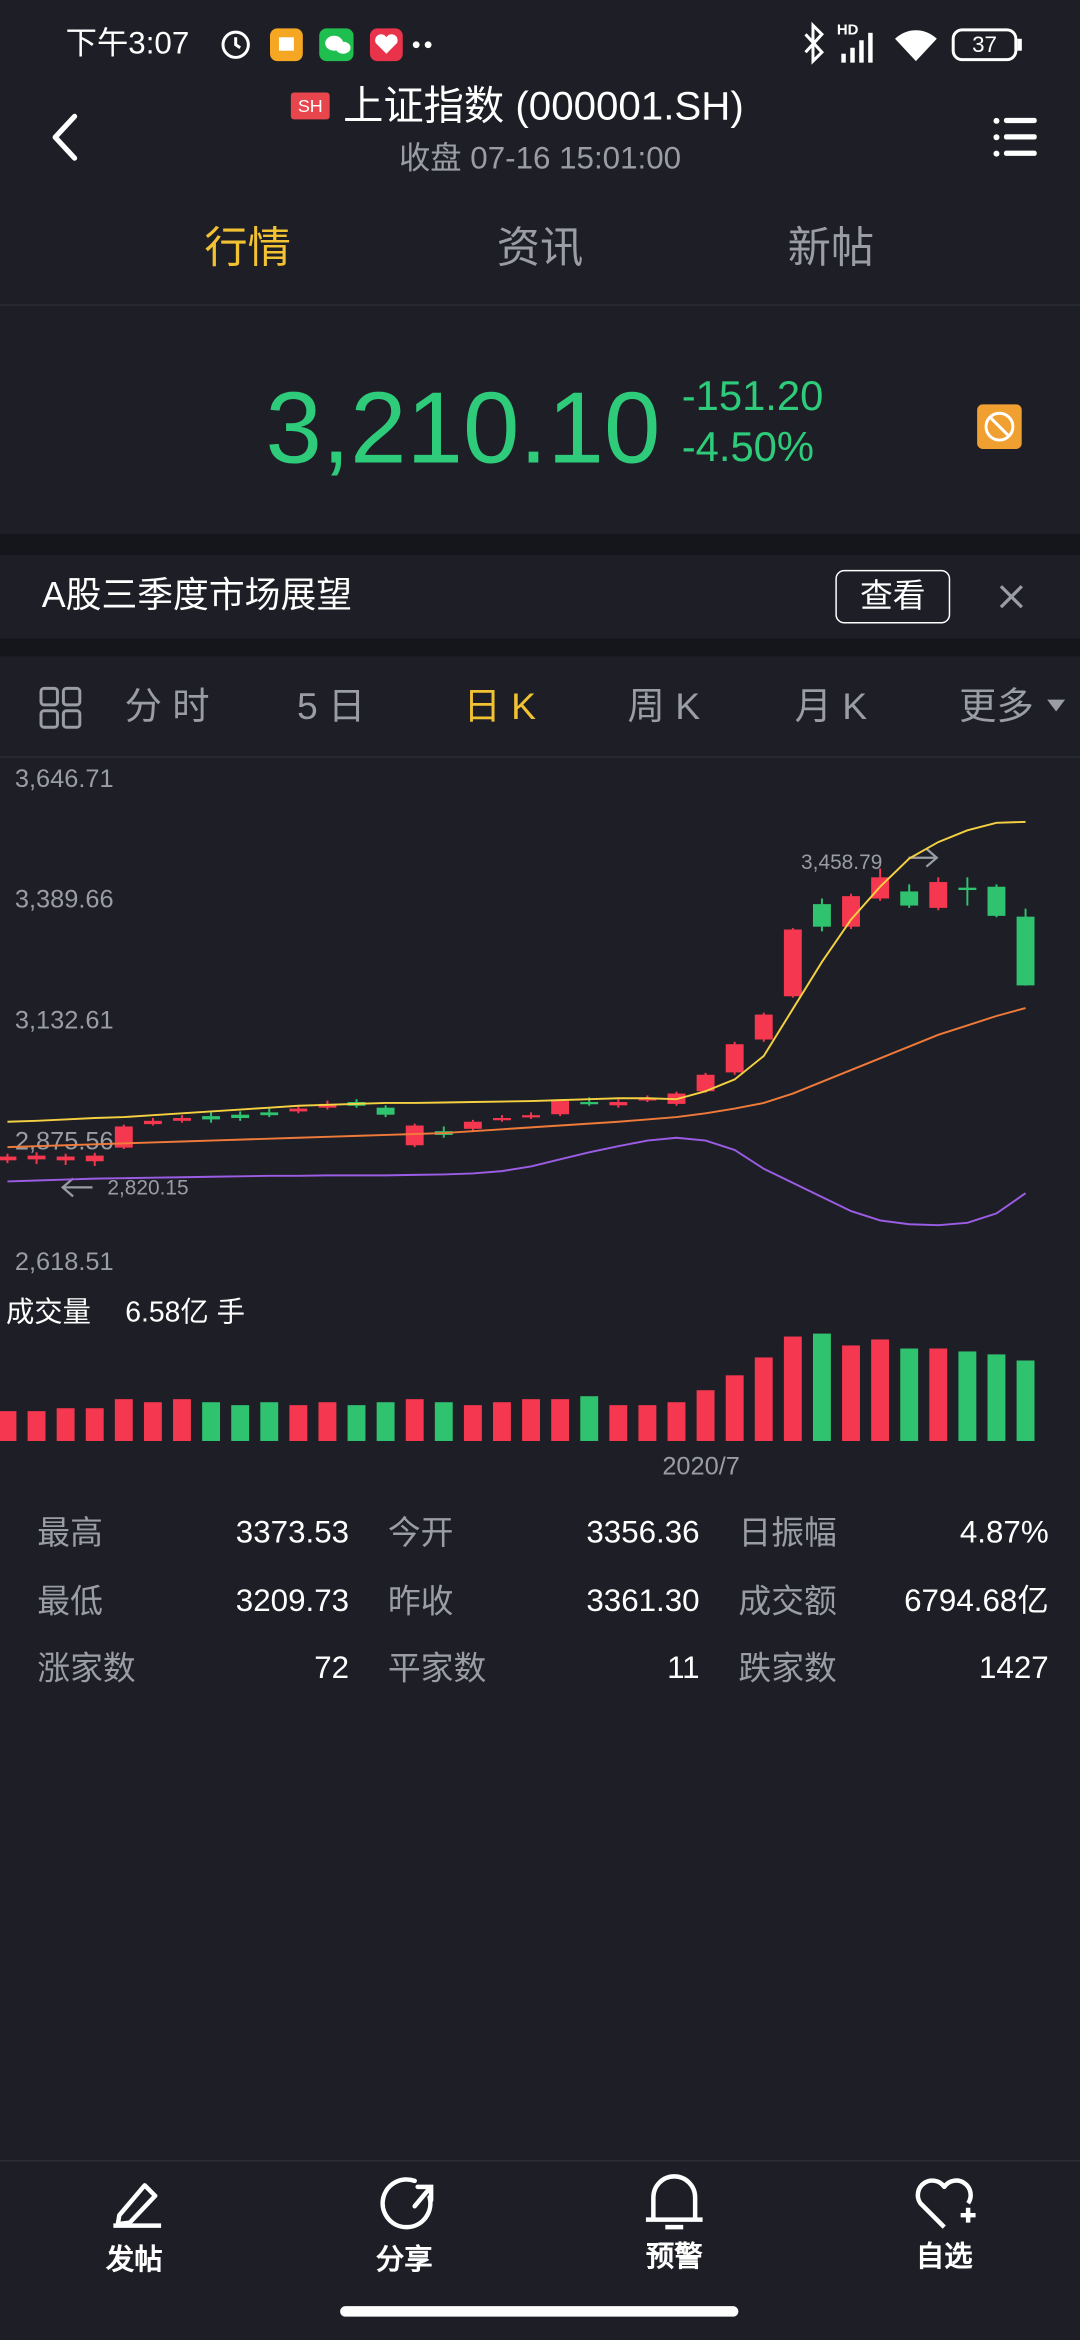 Image resolution: width=1080 pixels, height=2340 pixels. I want to click on tab: 资讯, so click(540, 249).